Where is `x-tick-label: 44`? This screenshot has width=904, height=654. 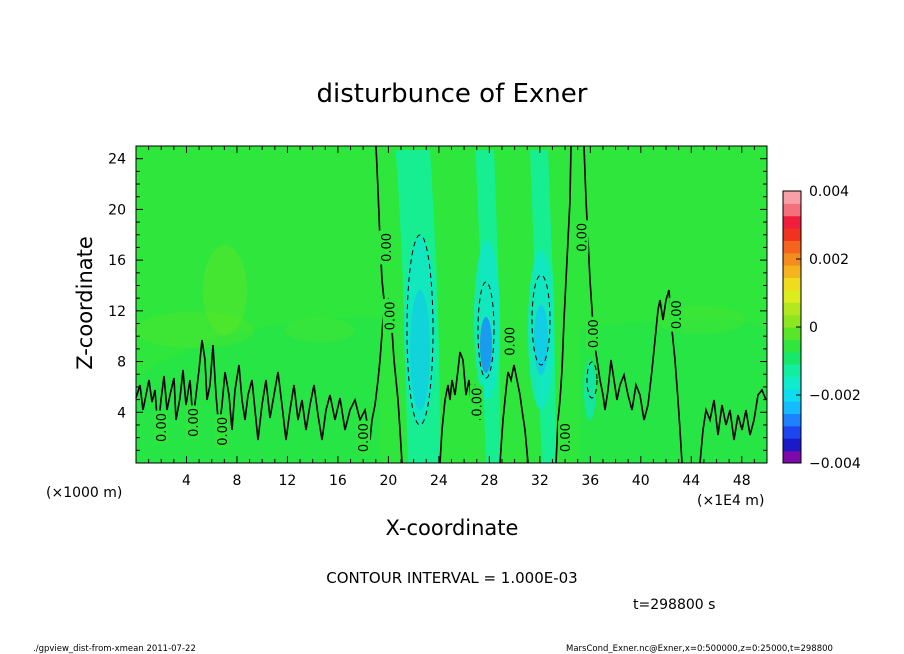 x-tick-label: 44 is located at coordinates (691, 481).